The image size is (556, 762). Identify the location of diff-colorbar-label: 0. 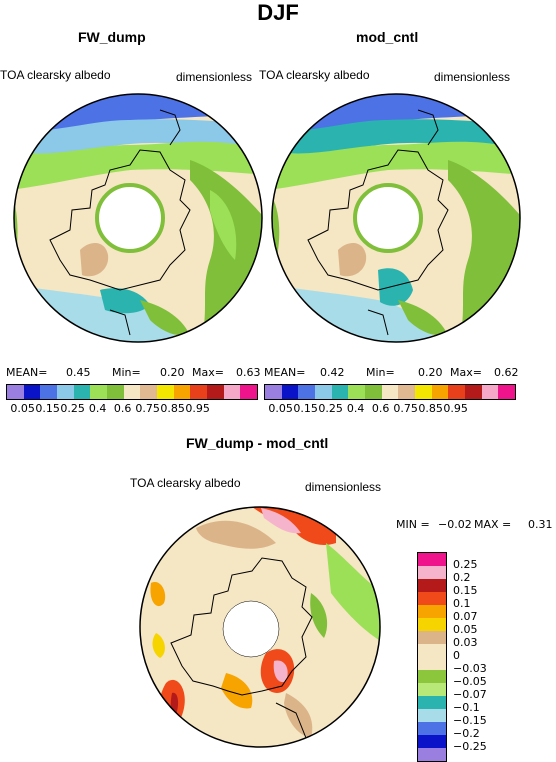
(456, 655).